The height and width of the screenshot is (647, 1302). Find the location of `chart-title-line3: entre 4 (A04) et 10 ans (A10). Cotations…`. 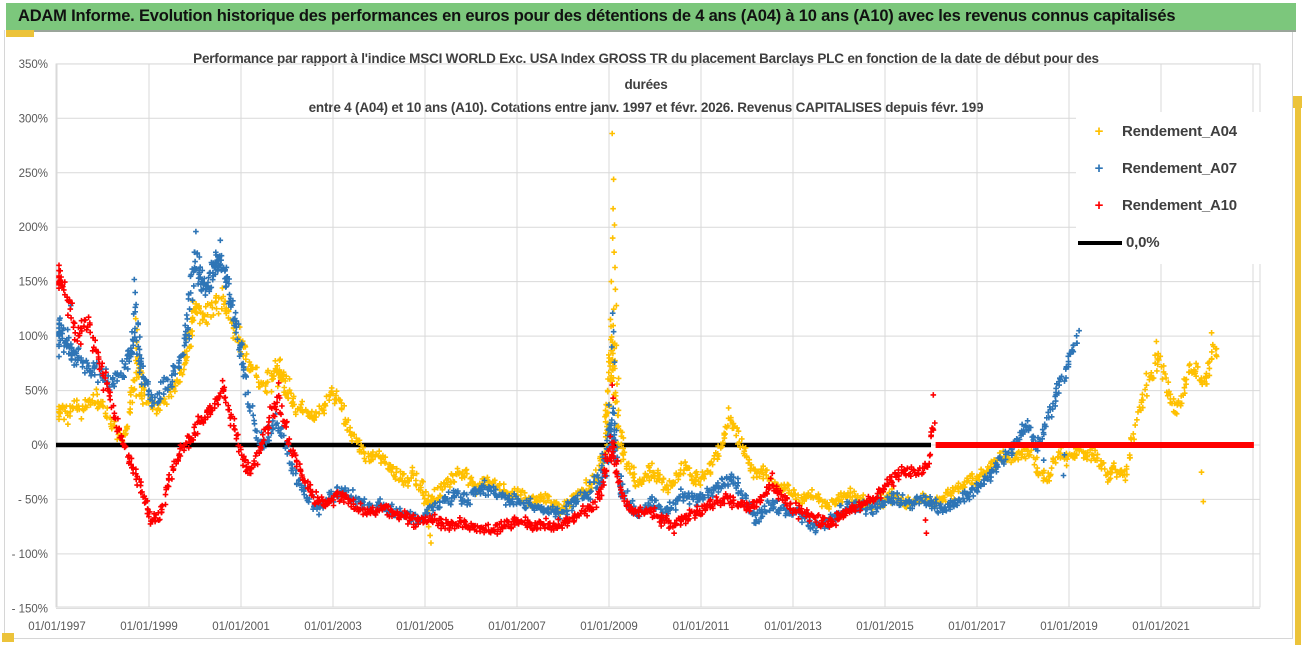

chart-title-line3: entre 4 (A04) et 10 ans (A10). Cotations… is located at coordinates (646, 107).